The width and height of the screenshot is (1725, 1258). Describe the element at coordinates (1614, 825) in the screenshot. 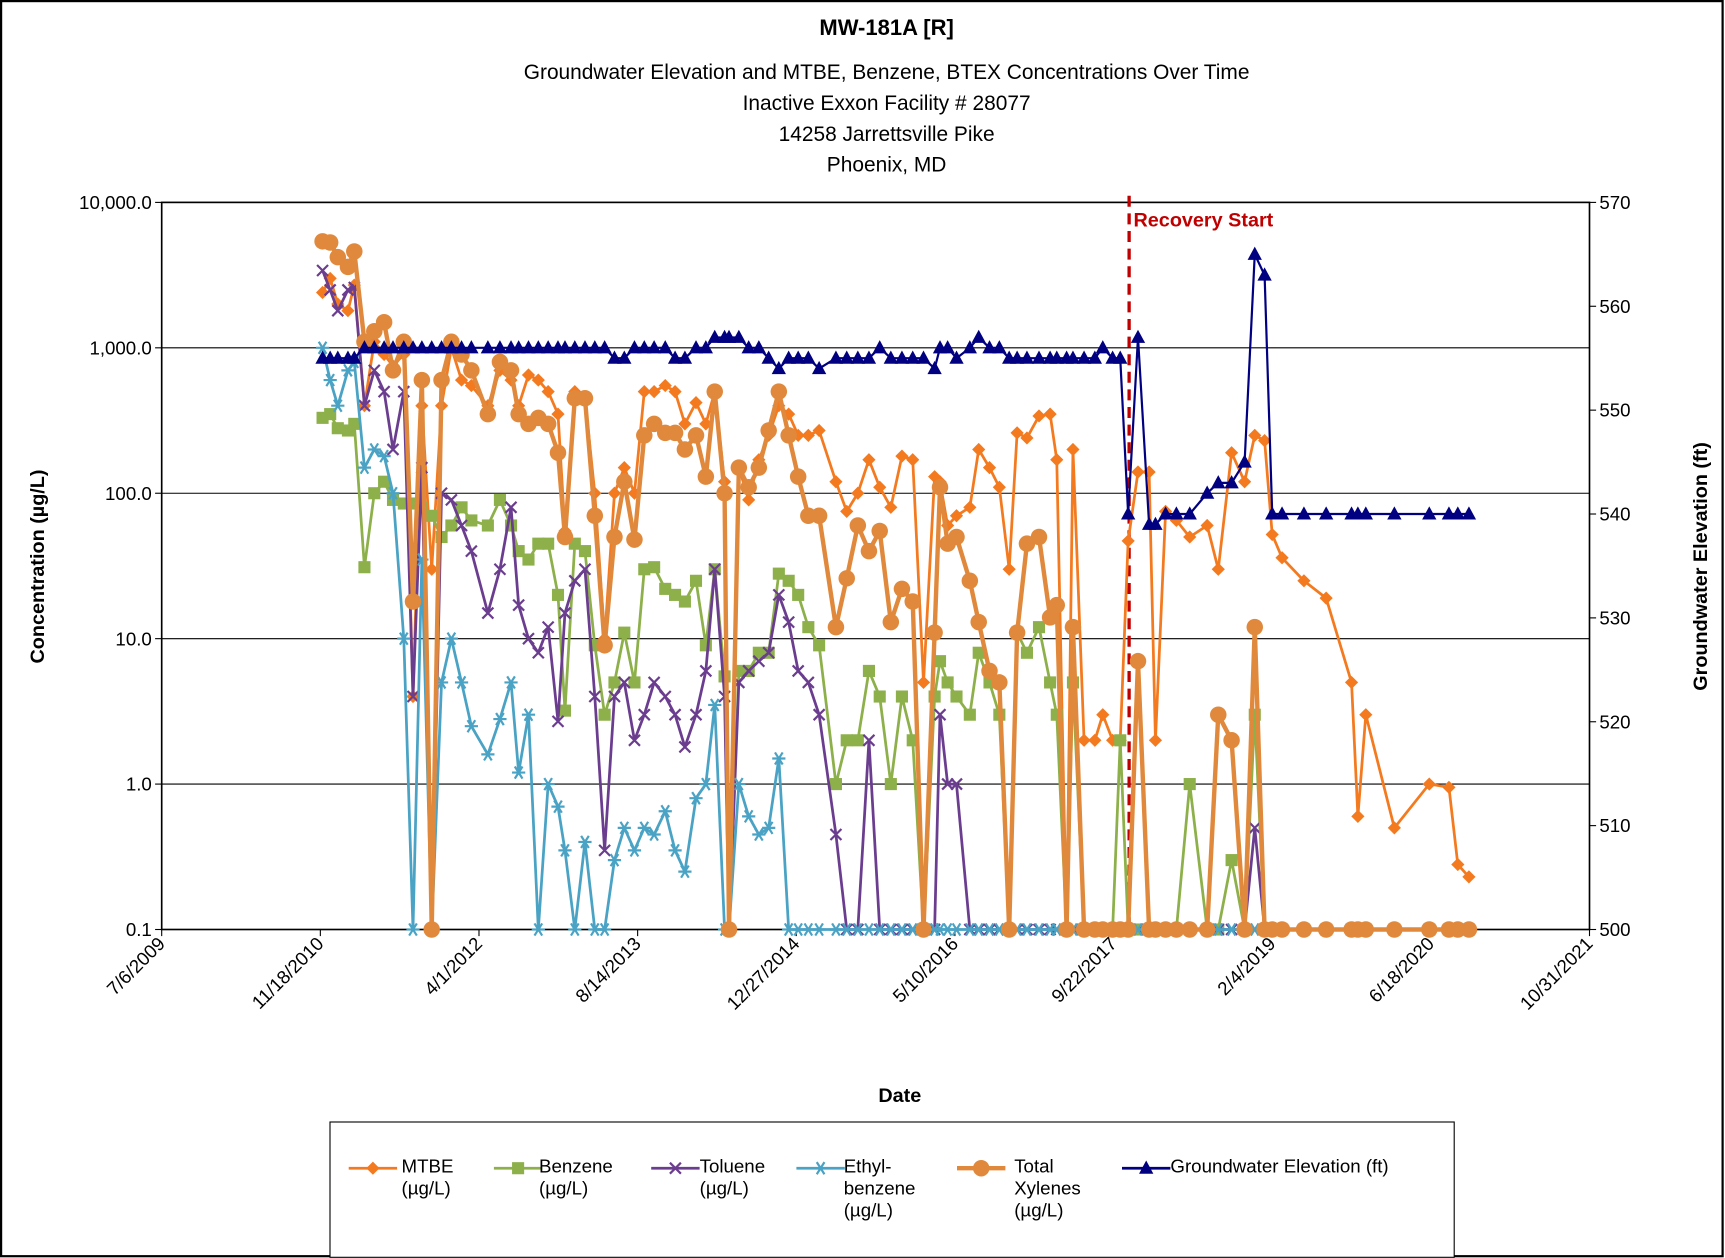

I see `y2-tick-label: 510` at that location.